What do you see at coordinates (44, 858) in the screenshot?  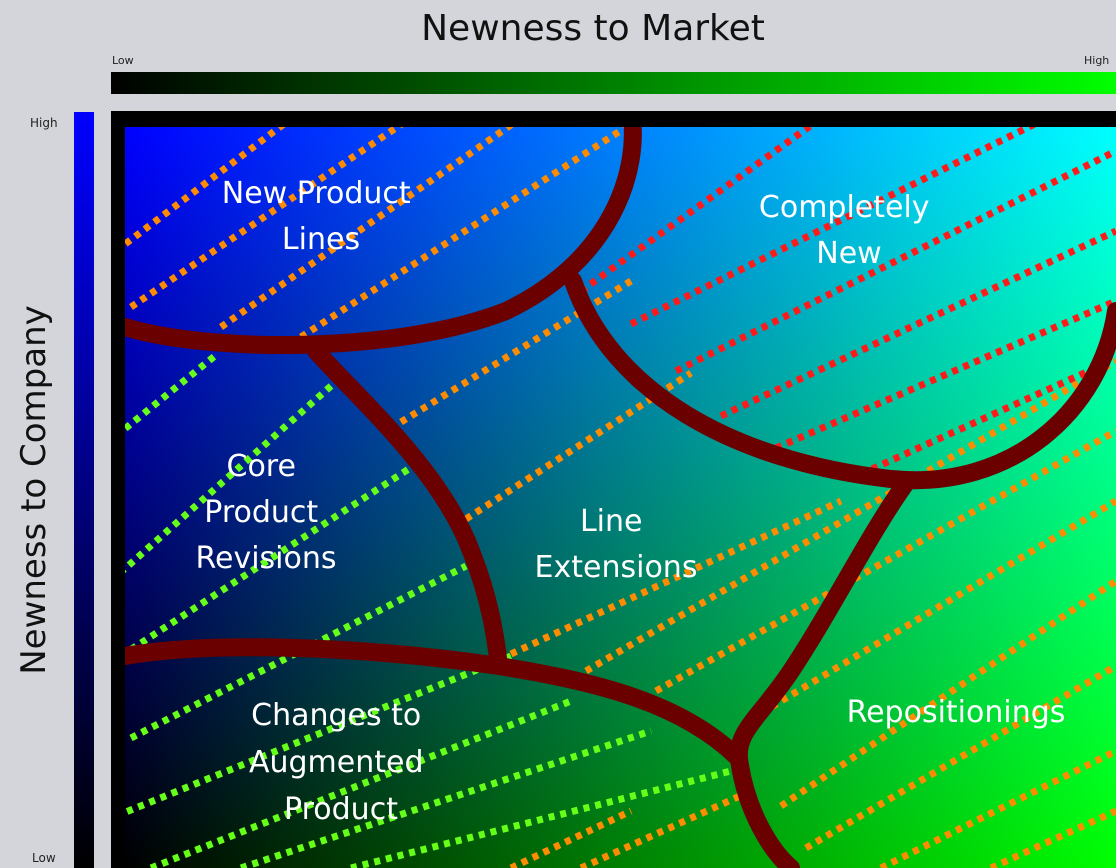 I see `y-axis-low-label: Low` at bounding box center [44, 858].